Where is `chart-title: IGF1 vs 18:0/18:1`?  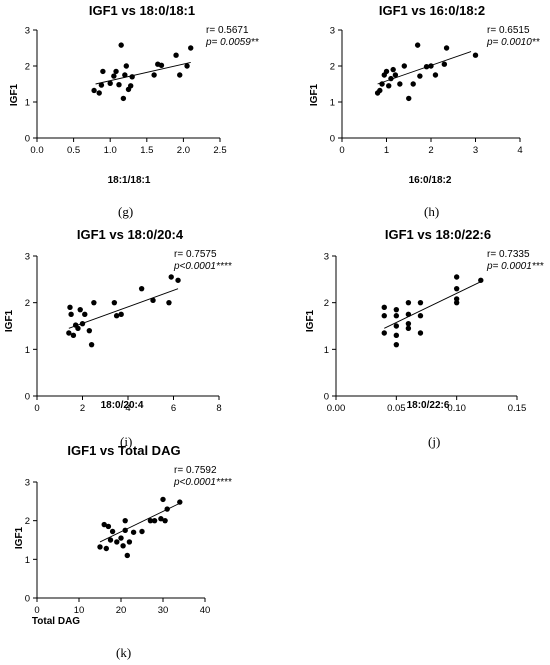 chart-title: IGF1 vs 18:0/18:1 is located at coordinates (142, 10).